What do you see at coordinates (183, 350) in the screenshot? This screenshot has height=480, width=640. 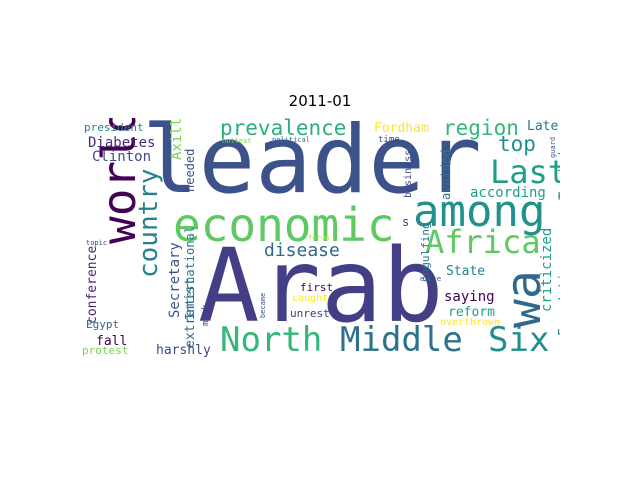 I see `word-harshly: harshly` at bounding box center [183, 350].